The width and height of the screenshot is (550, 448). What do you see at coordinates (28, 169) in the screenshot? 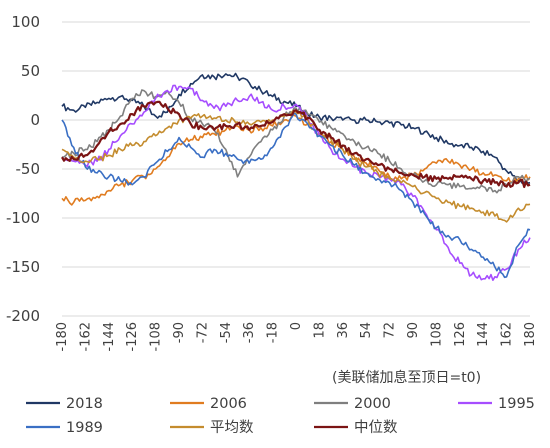
I see `y-tick-label: -50` at bounding box center [28, 169].